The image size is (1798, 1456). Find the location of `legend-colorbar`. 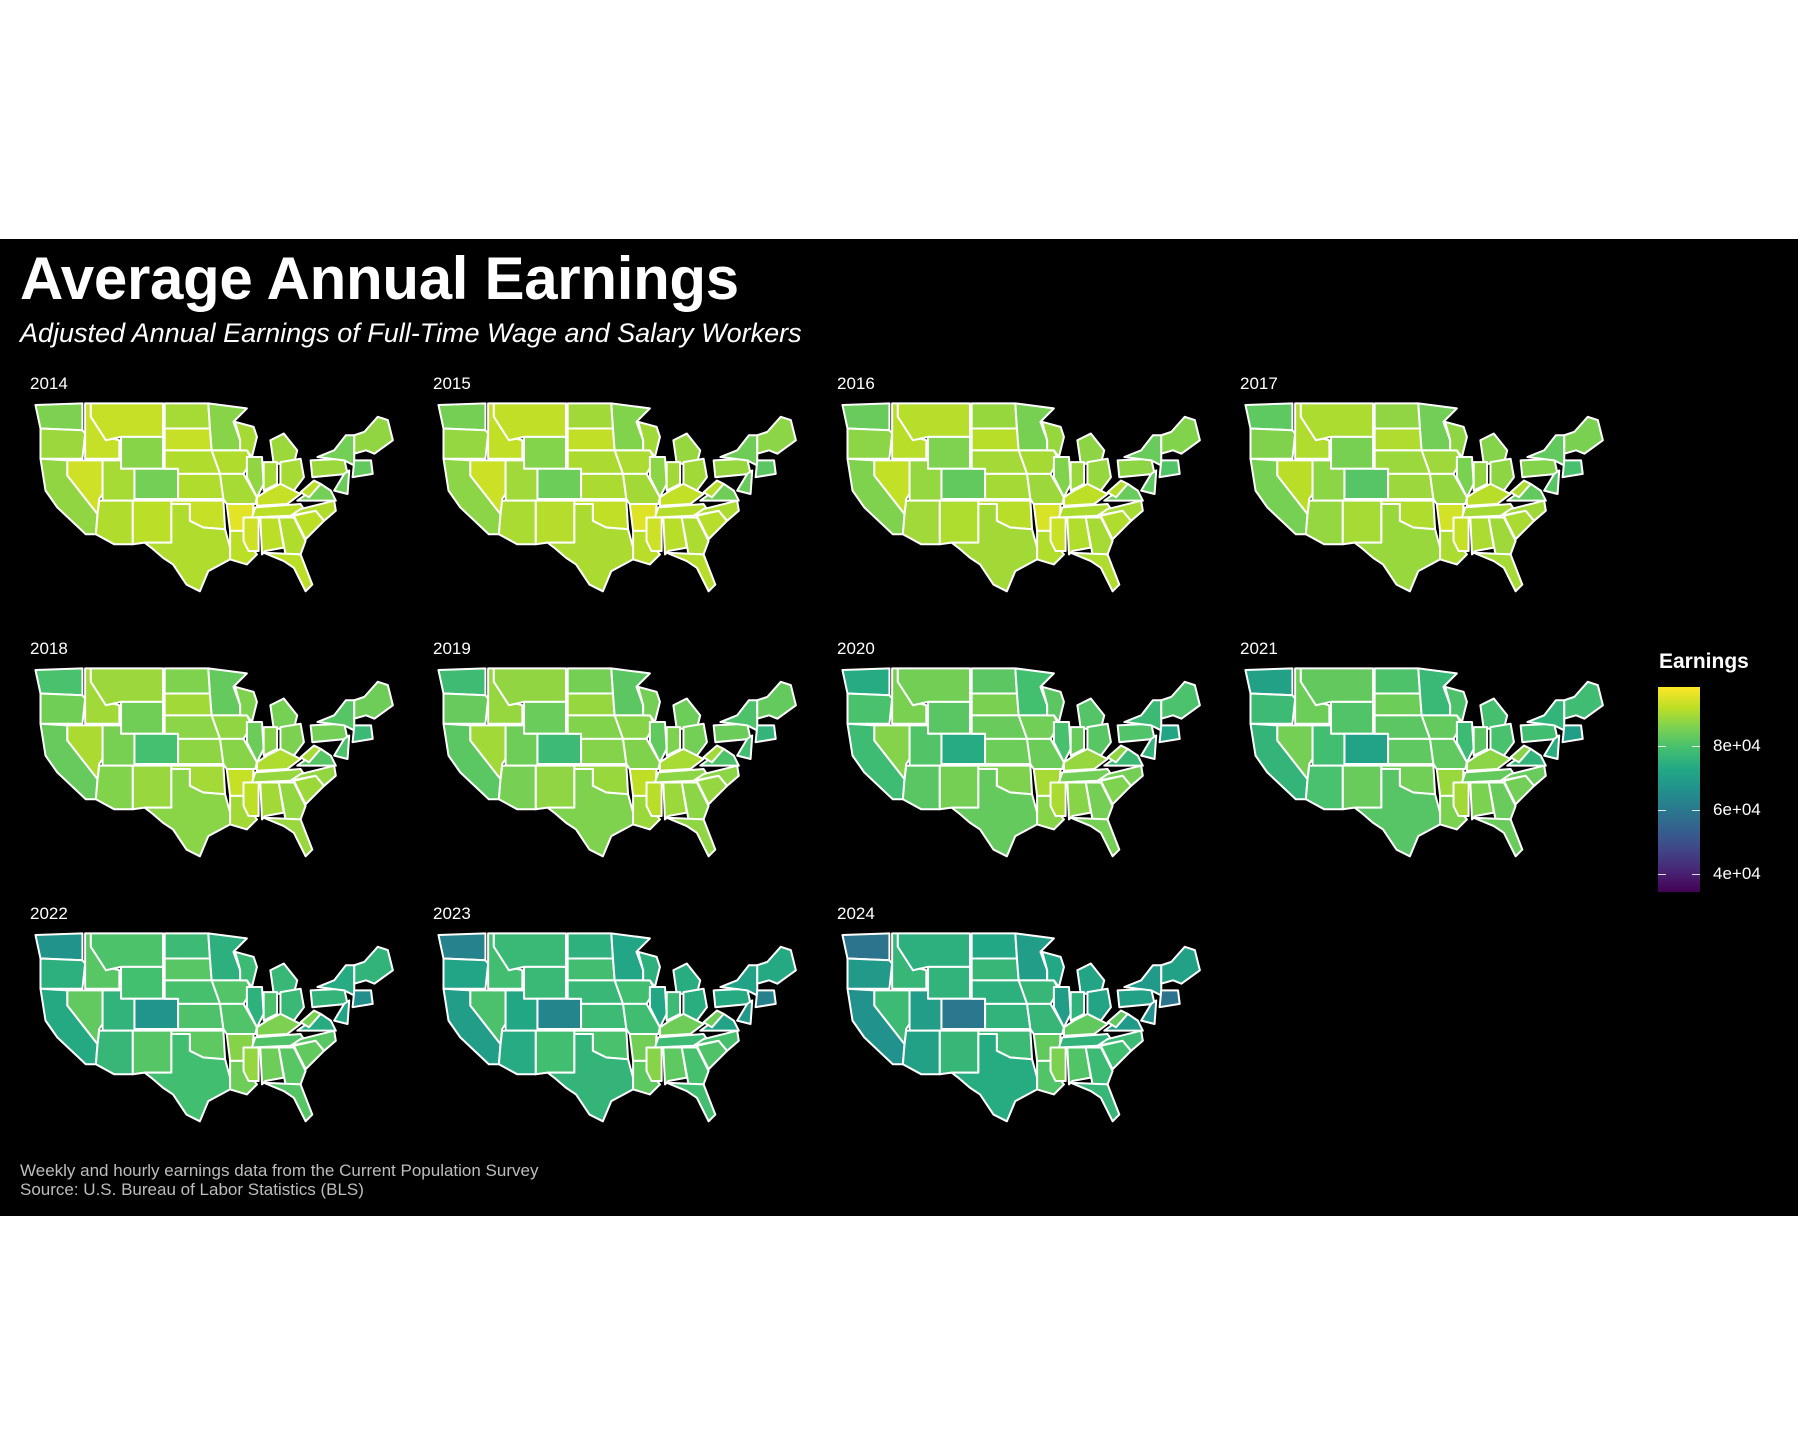

legend-colorbar is located at coordinates (1679, 789).